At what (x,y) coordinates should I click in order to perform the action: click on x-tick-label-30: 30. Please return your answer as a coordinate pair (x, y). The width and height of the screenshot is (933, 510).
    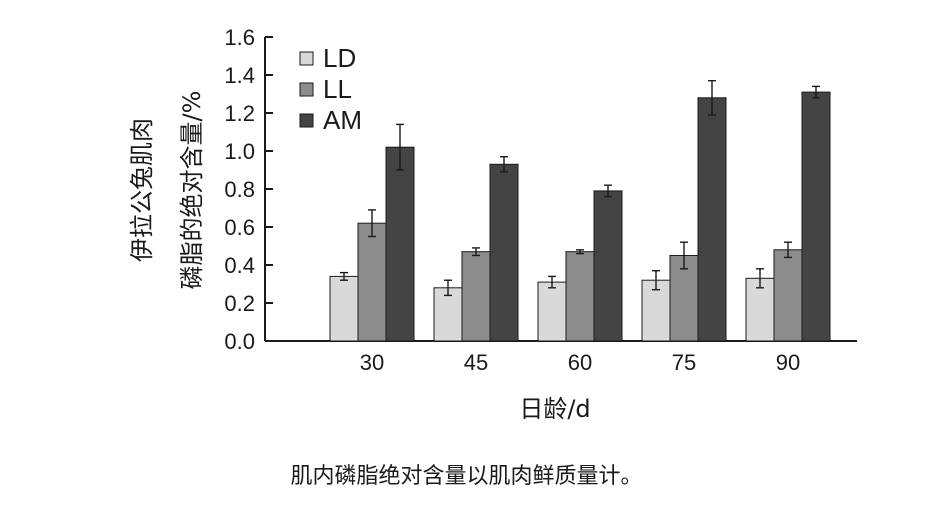
    Looking at the image, I should click on (372, 362).